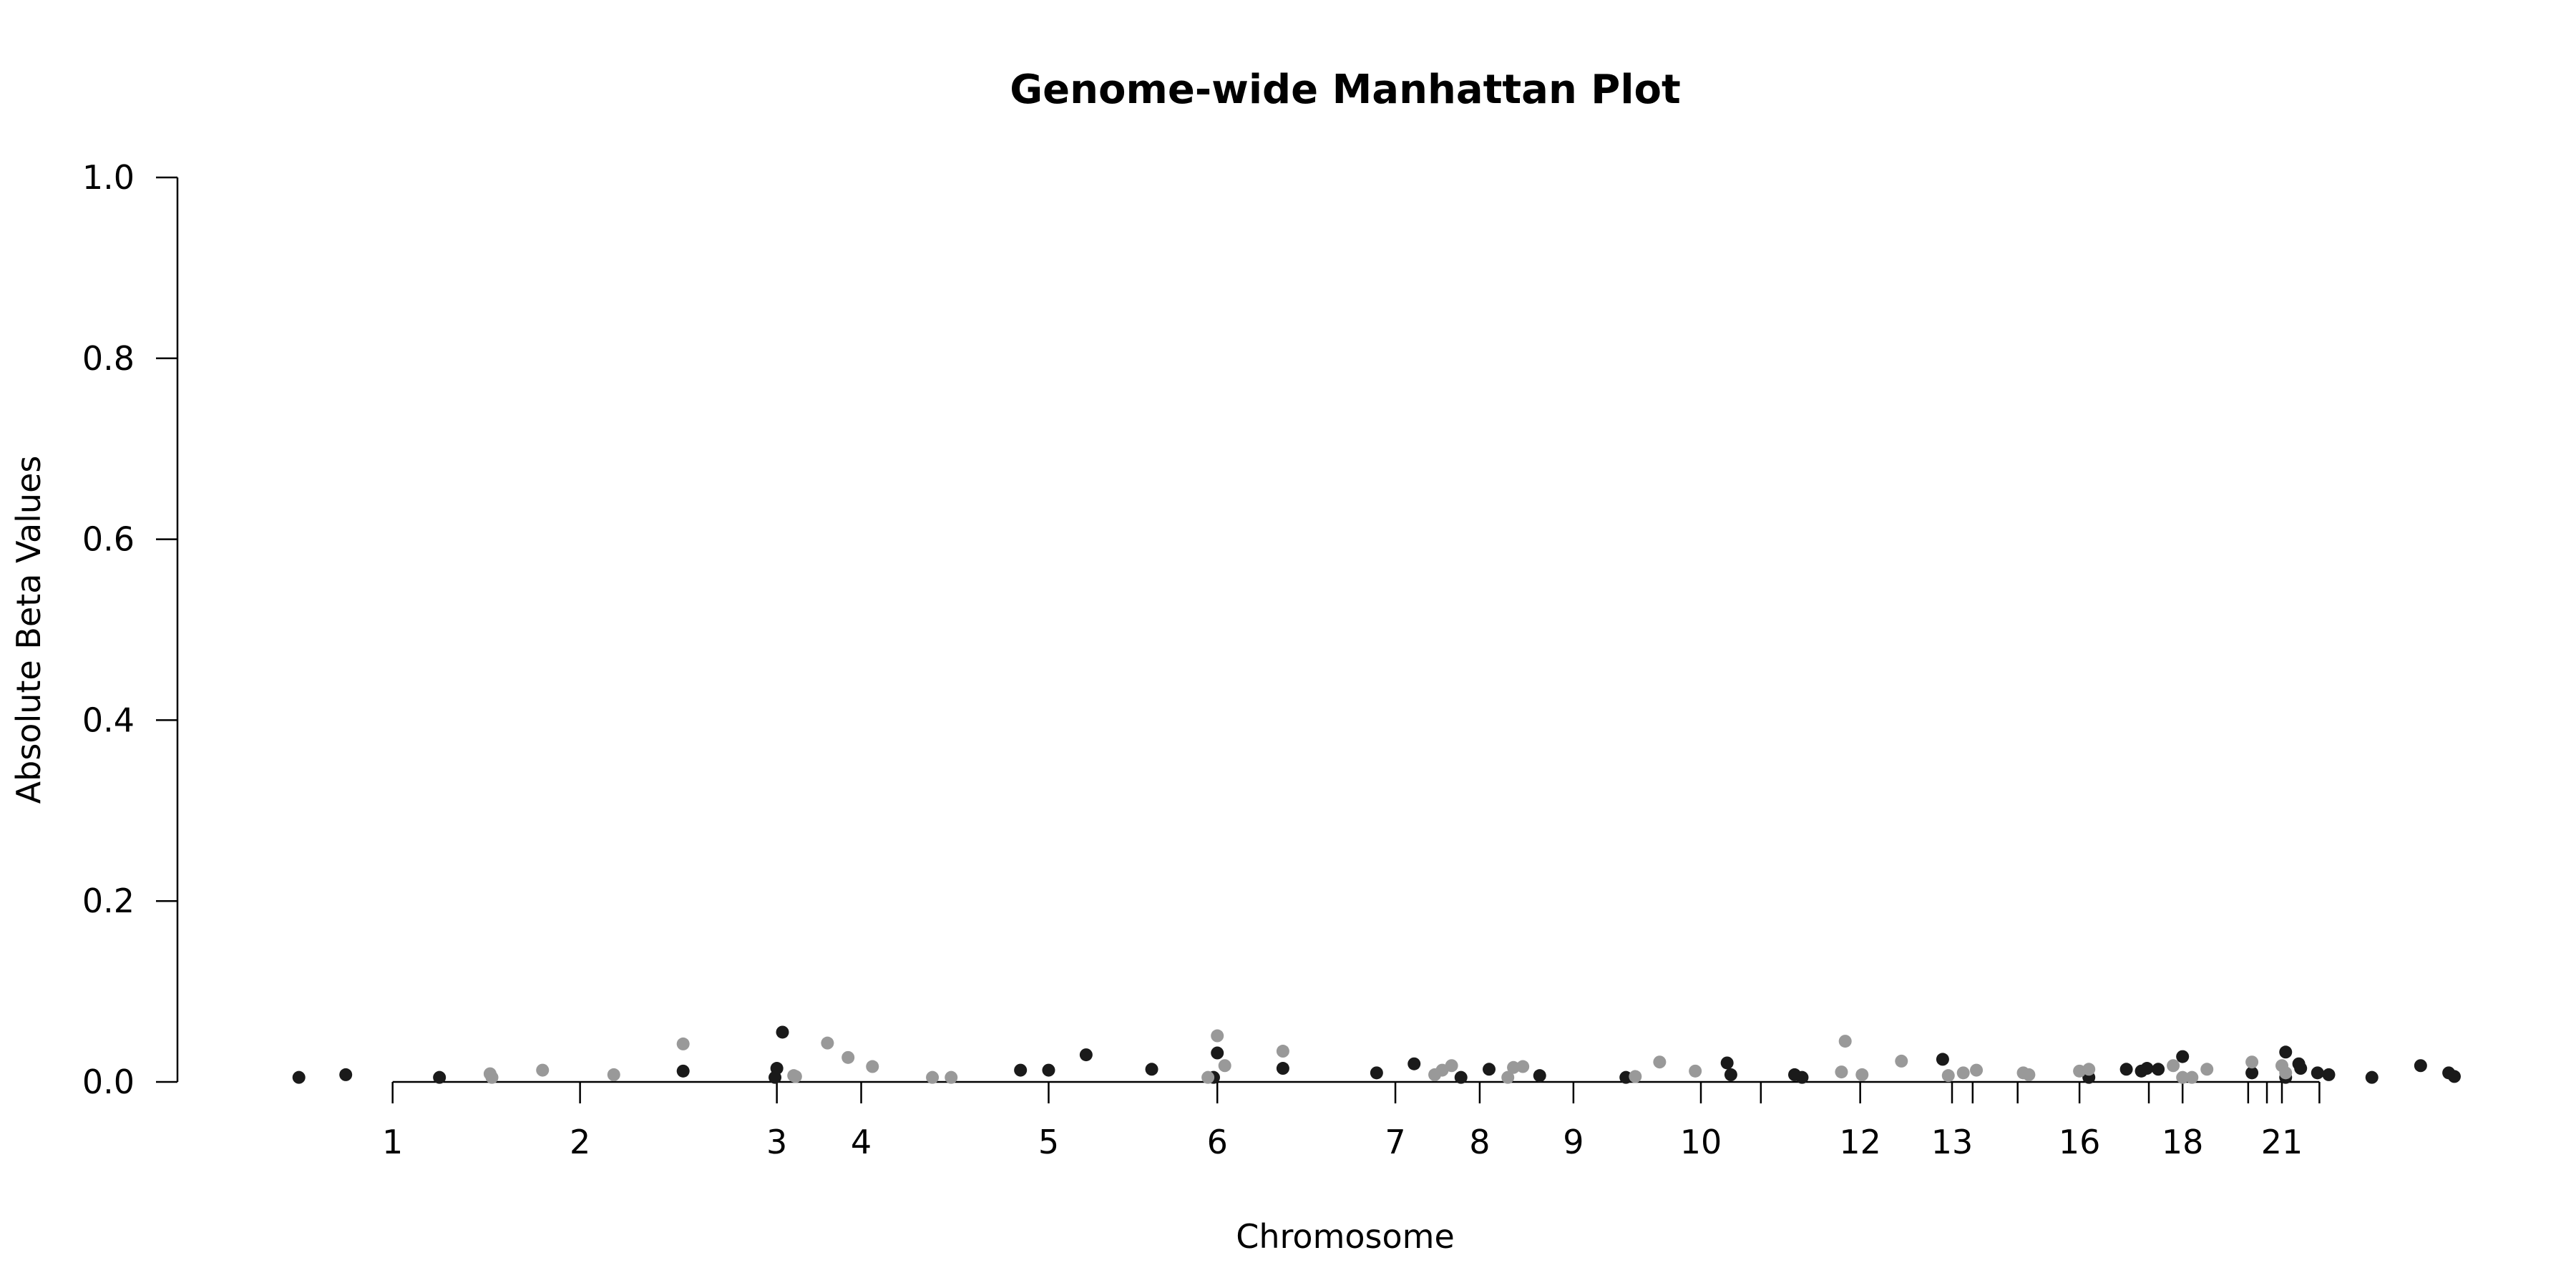 This screenshot has width=2576, height=1288. I want to click on x-tick-label: 3, so click(776, 1142).